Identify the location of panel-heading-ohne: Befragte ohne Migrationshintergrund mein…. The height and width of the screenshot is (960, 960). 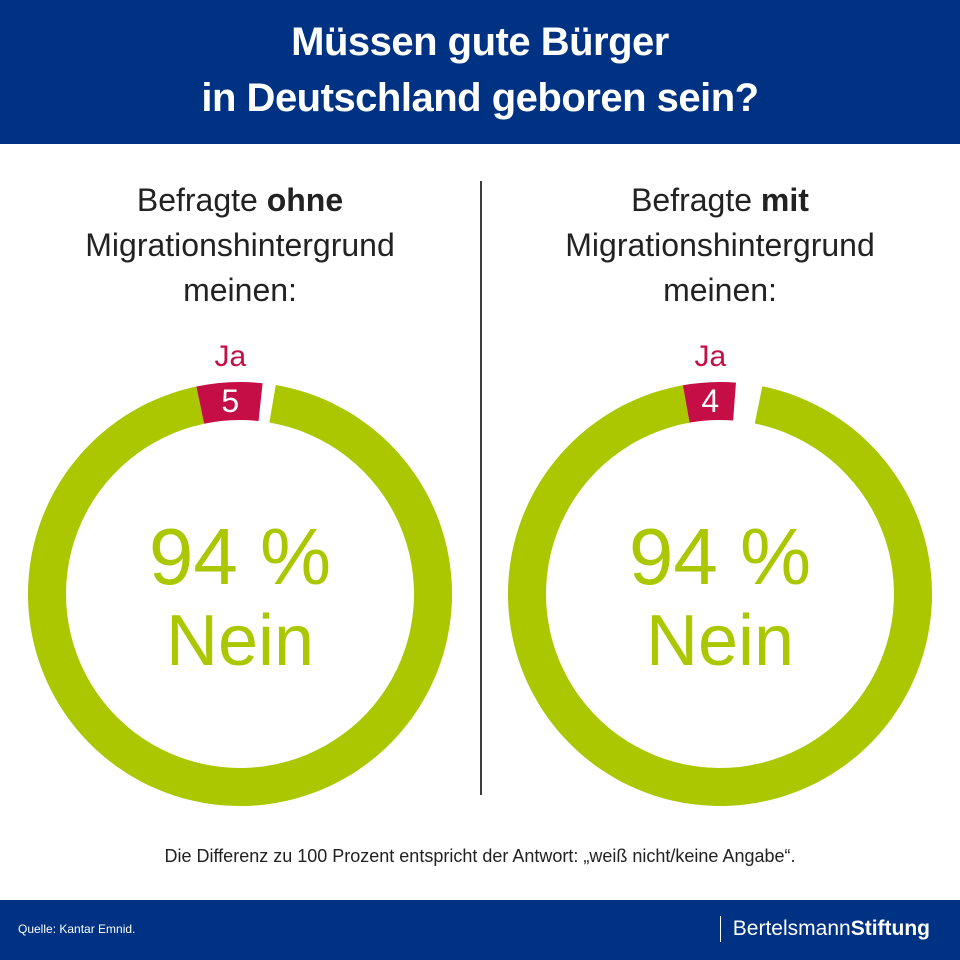
(240, 245).